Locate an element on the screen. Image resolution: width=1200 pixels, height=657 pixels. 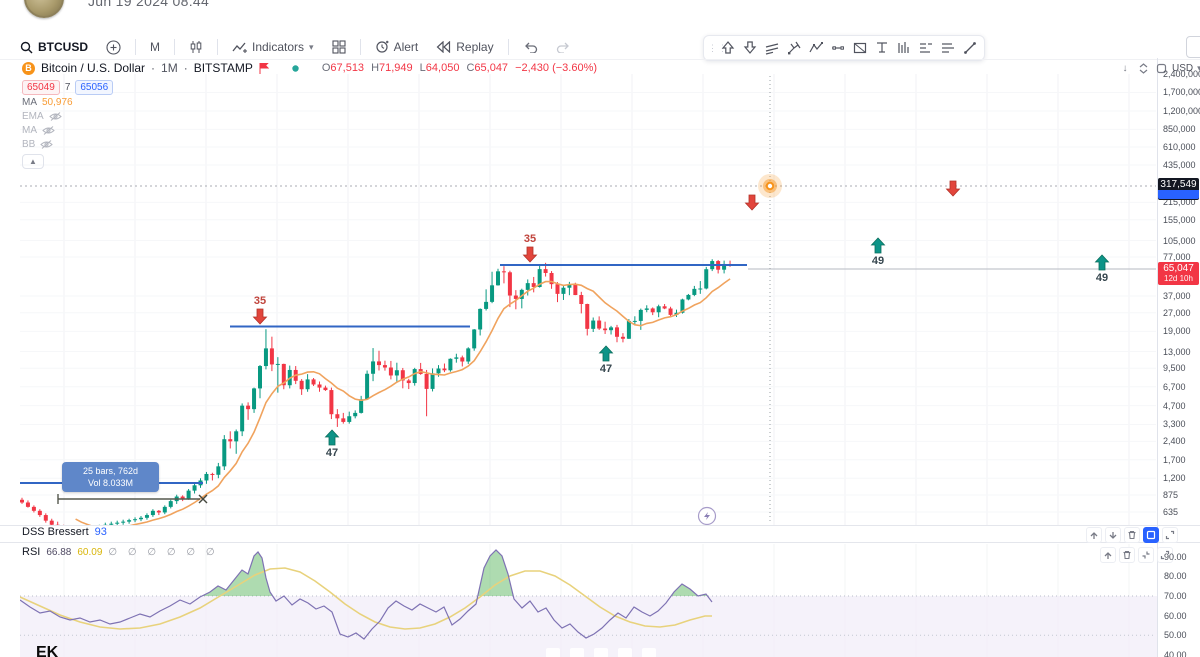
rsi-tick: 60.00 is located at coordinates (1175, 615).